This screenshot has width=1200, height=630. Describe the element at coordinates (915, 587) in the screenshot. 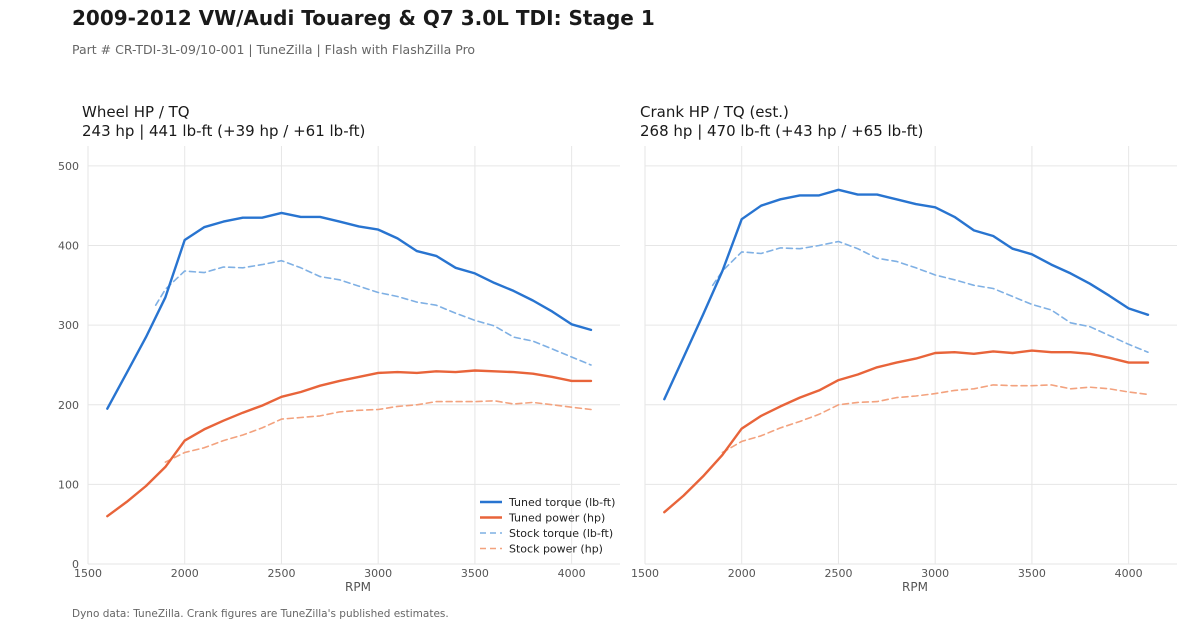

I see `crank-x-axis-label: RPM` at that location.